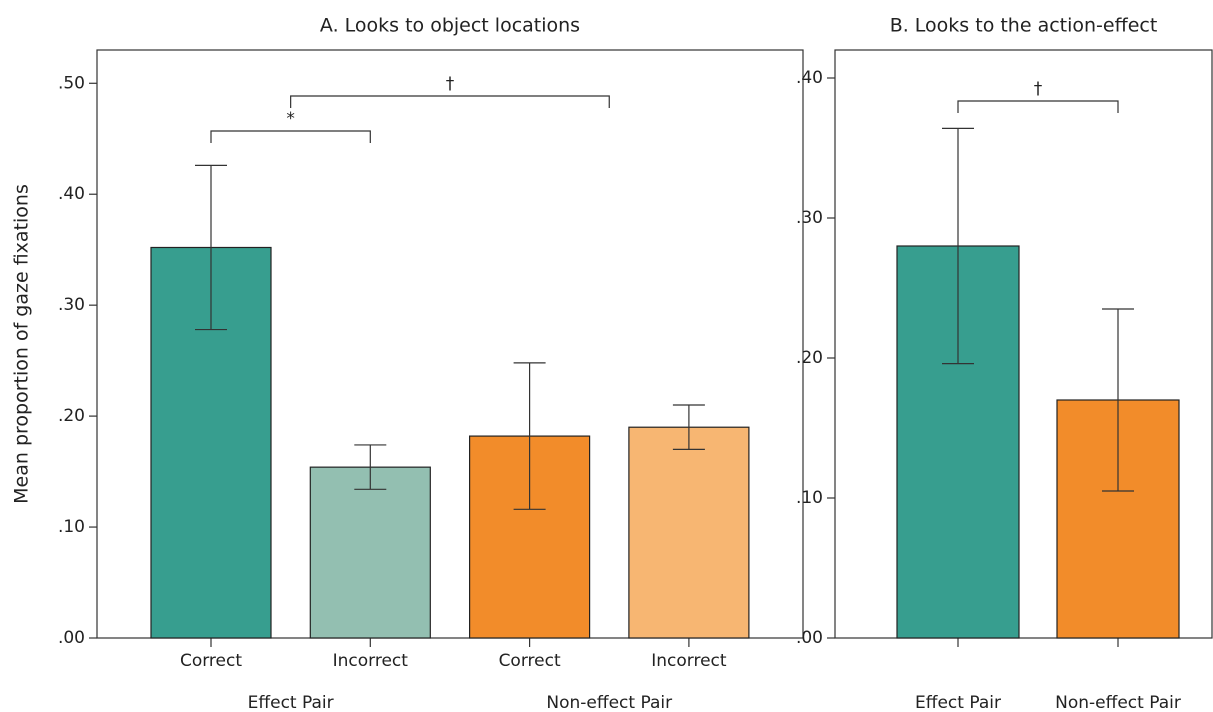 This screenshot has width=1213, height=712. Describe the element at coordinates (290, 119) in the screenshot. I see `significance-label: *` at that location.